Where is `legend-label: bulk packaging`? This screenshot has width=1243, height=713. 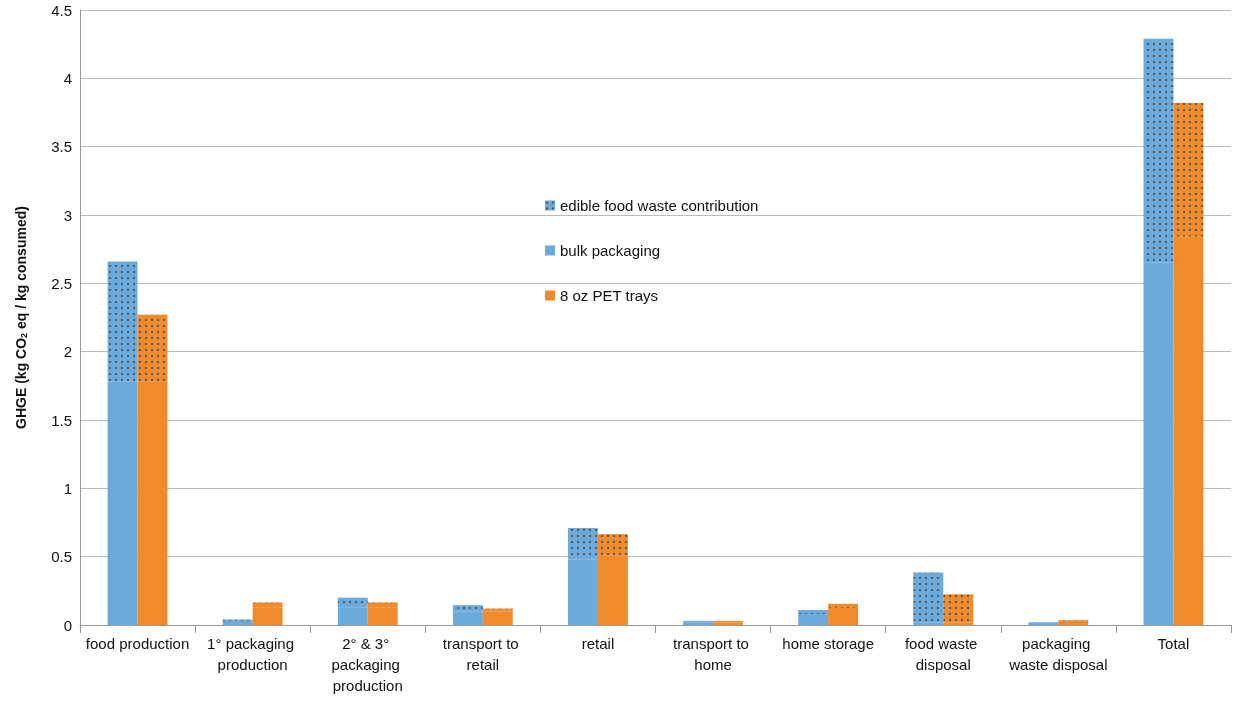 legend-label: bulk packaging is located at coordinates (610, 250).